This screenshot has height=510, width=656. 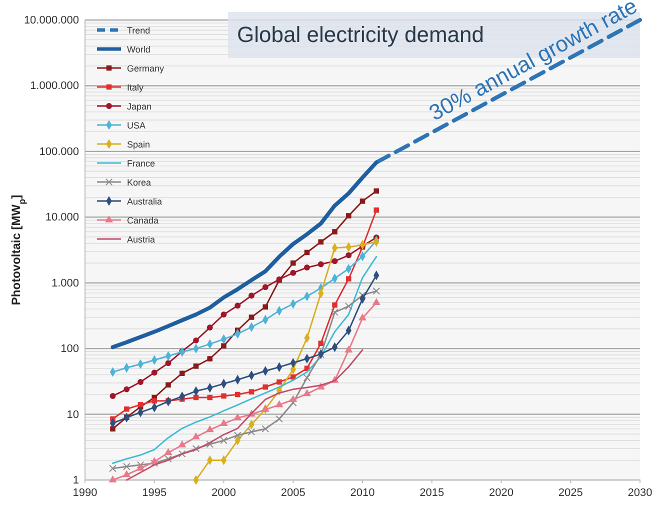 What do you see at coordinates (141, 239) in the screenshot?
I see `legend-label: Austria` at bounding box center [141, 239].